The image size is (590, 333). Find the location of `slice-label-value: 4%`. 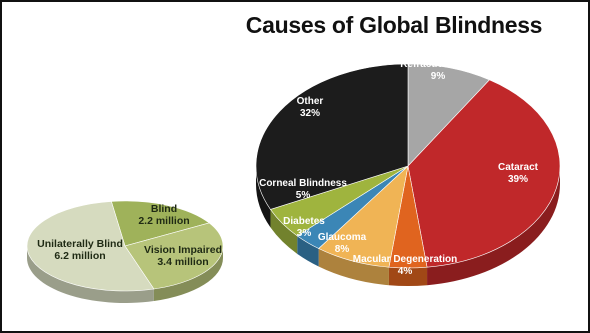

slice-label-value: 4% is located at coordinates (405, 271).